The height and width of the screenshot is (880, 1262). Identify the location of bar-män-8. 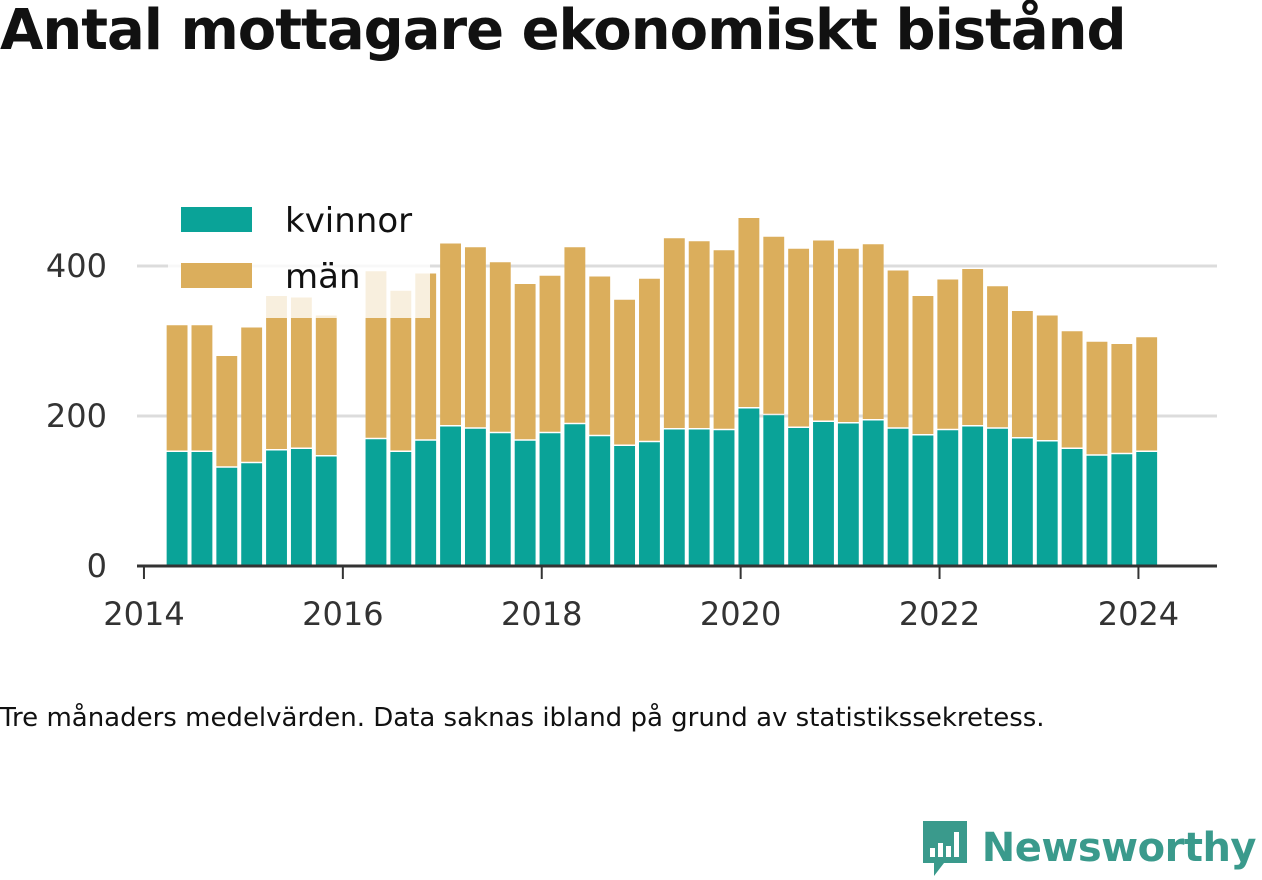
(401, 370).